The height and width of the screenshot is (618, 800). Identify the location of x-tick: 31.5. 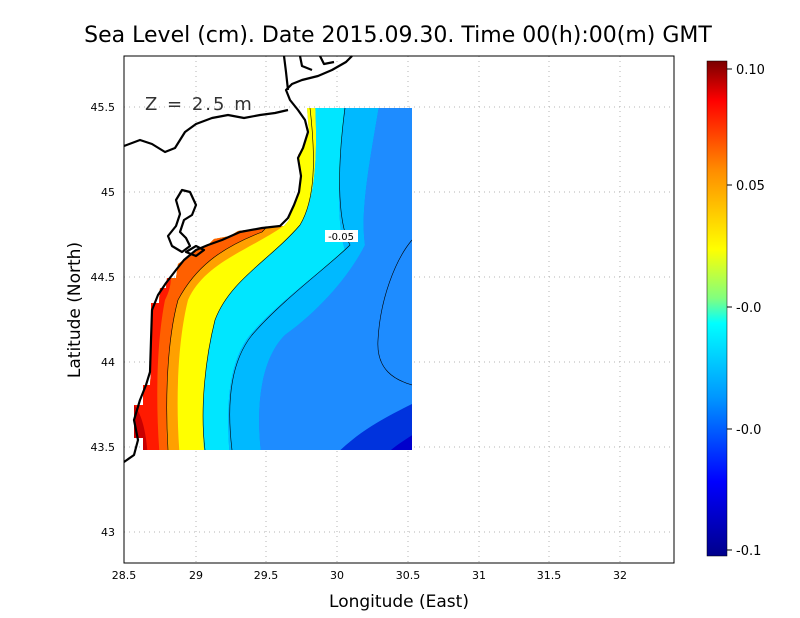
(549, 575).